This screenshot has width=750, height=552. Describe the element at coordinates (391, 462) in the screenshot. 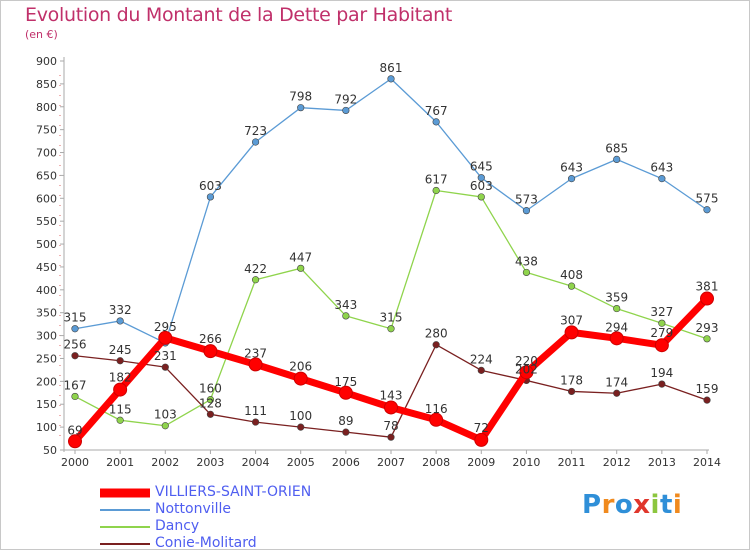

I see `x-tick-label: 2007` at that location.